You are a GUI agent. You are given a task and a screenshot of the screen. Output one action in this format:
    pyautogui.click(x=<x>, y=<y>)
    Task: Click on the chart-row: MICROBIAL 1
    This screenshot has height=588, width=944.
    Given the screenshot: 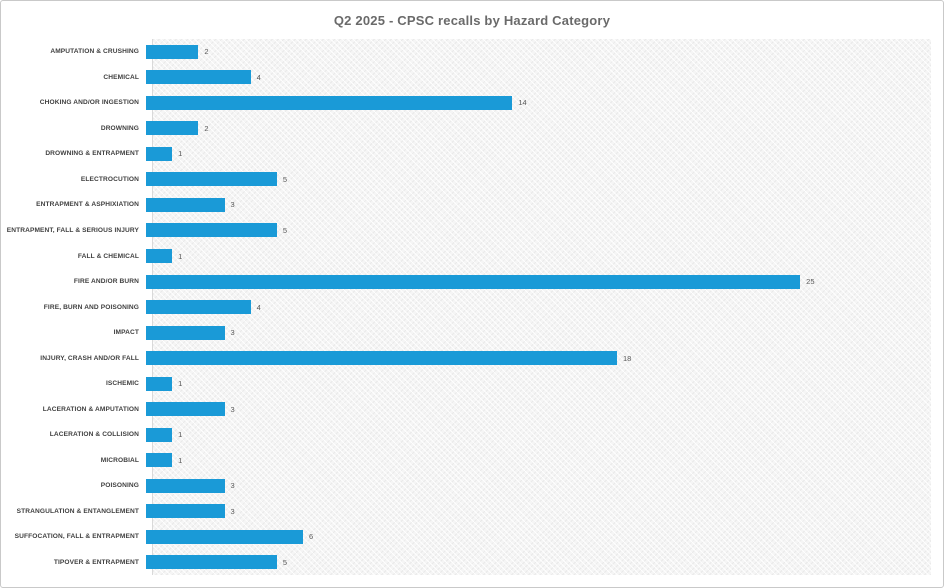 What is the action you would take?
    pyautogui.click(x=466, y=461)
    